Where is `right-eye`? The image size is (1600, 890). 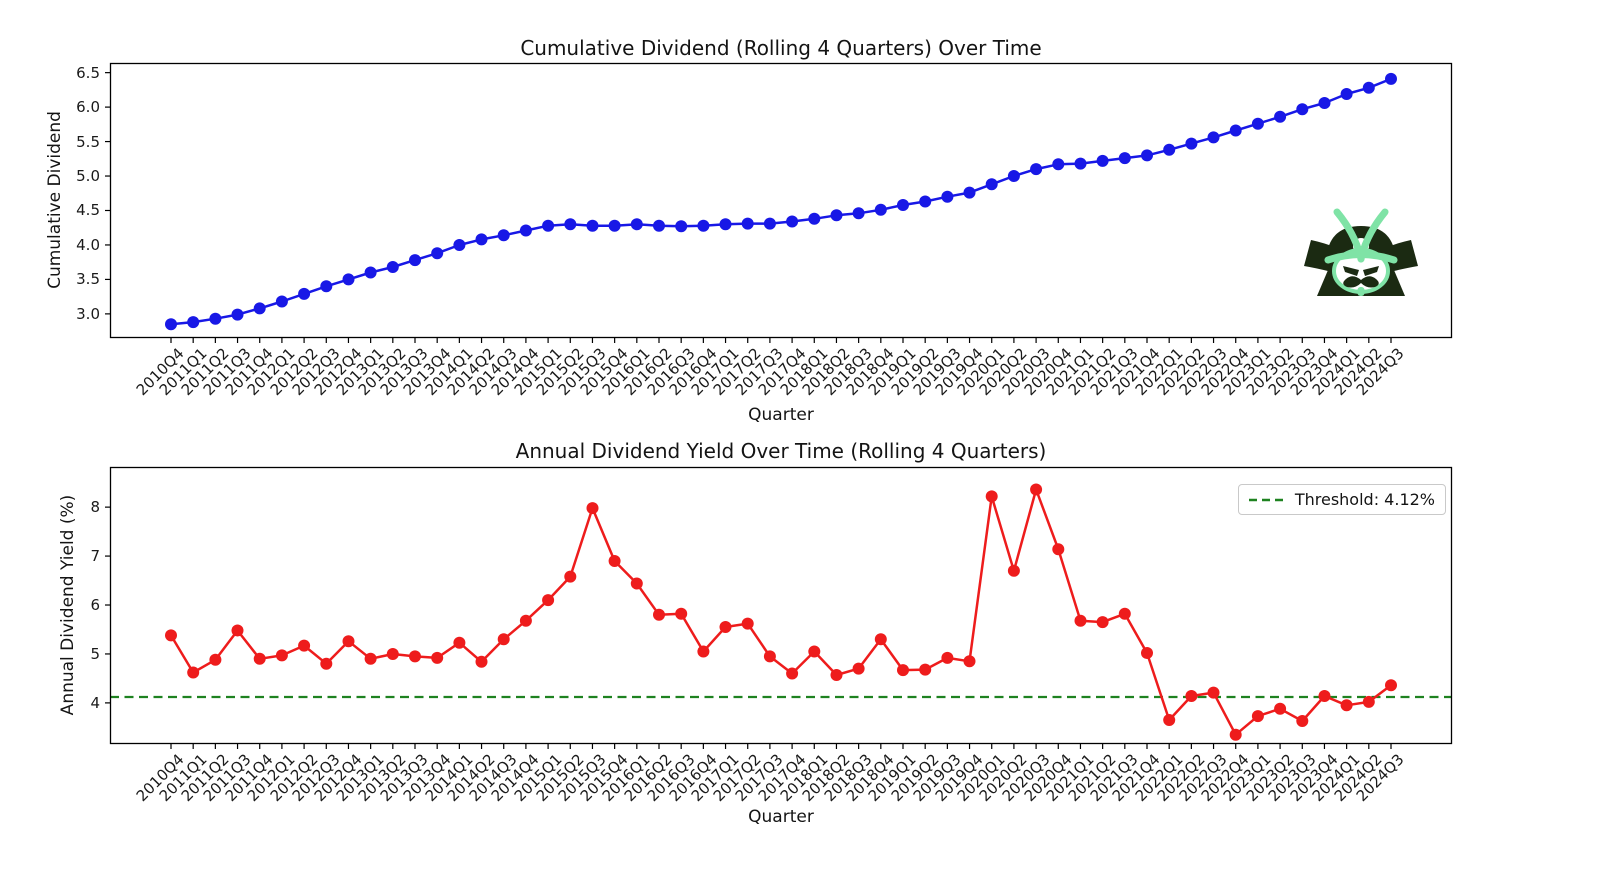 right-eye is located at coordinates (1371, 271).